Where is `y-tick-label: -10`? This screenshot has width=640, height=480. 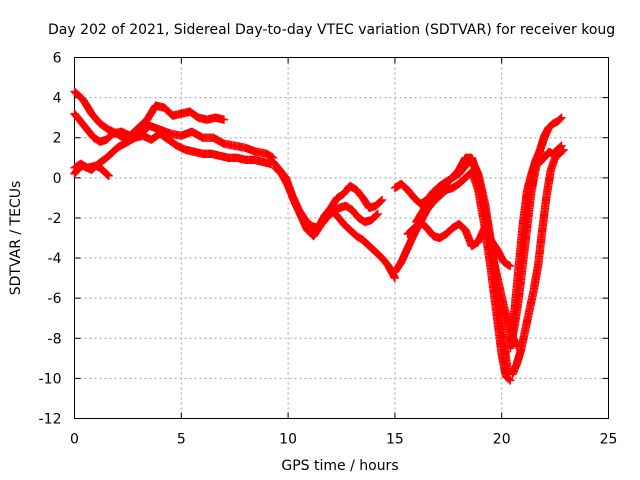 y-tick-label: -10 is located at coordinates (50, 379).